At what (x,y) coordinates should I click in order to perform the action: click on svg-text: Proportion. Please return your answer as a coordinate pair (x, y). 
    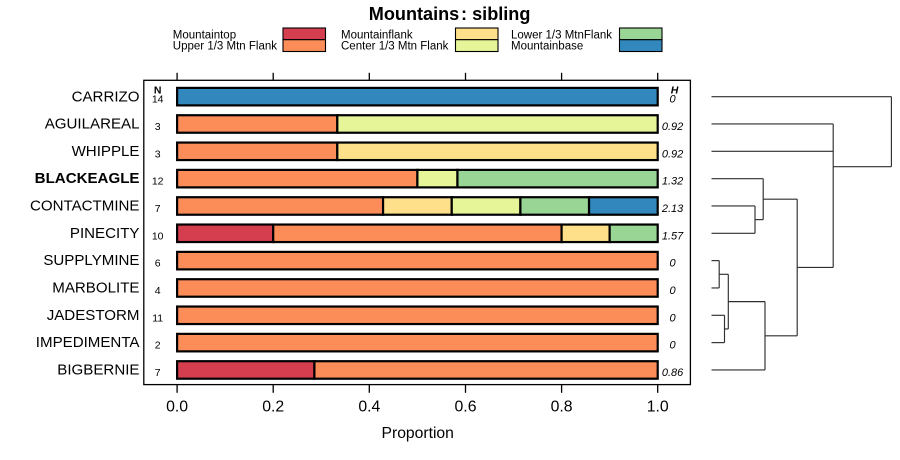
    Looking at the image, I should click on (418, 433).